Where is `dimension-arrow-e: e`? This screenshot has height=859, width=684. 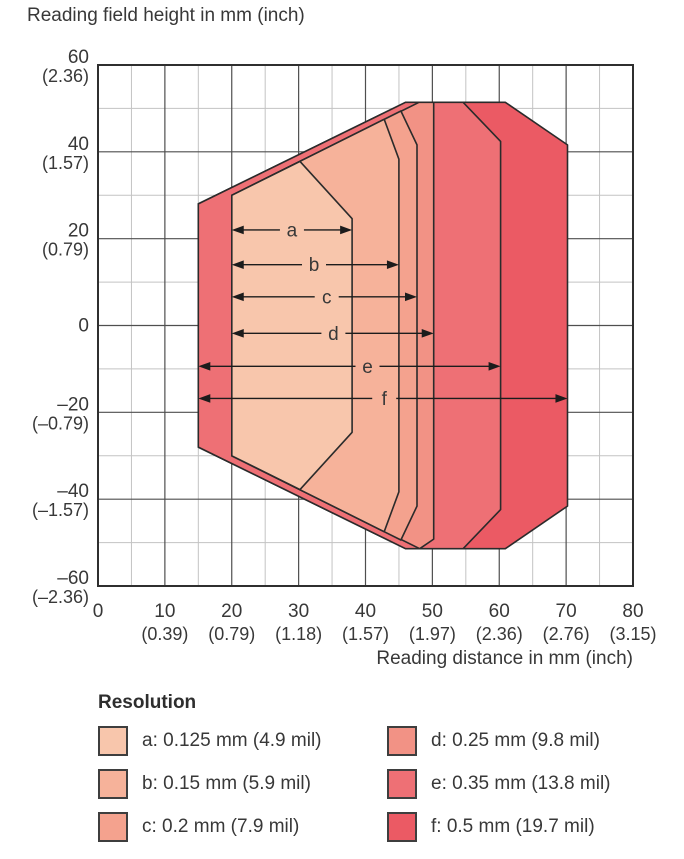 dimension-arrow-e: e is located at coordinates (349, 367).